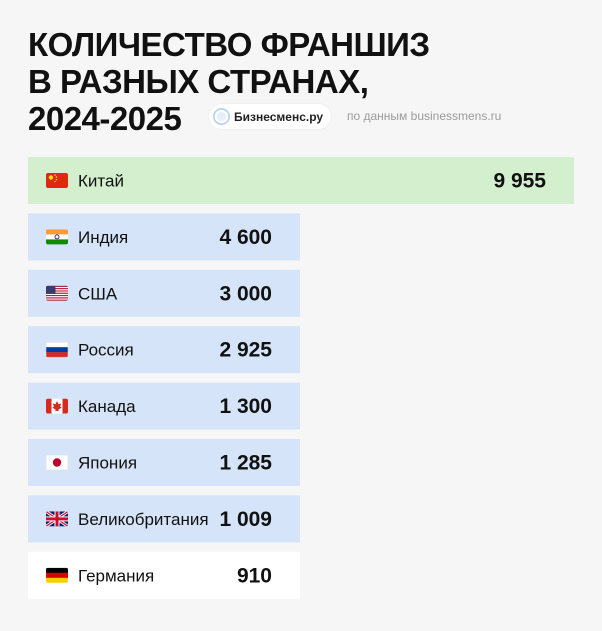 The width and height of the screenshot is (602, 631). Describe the element at coordinates (221, 116) in the screenshot. I see `brand-logo-icon` at that location.